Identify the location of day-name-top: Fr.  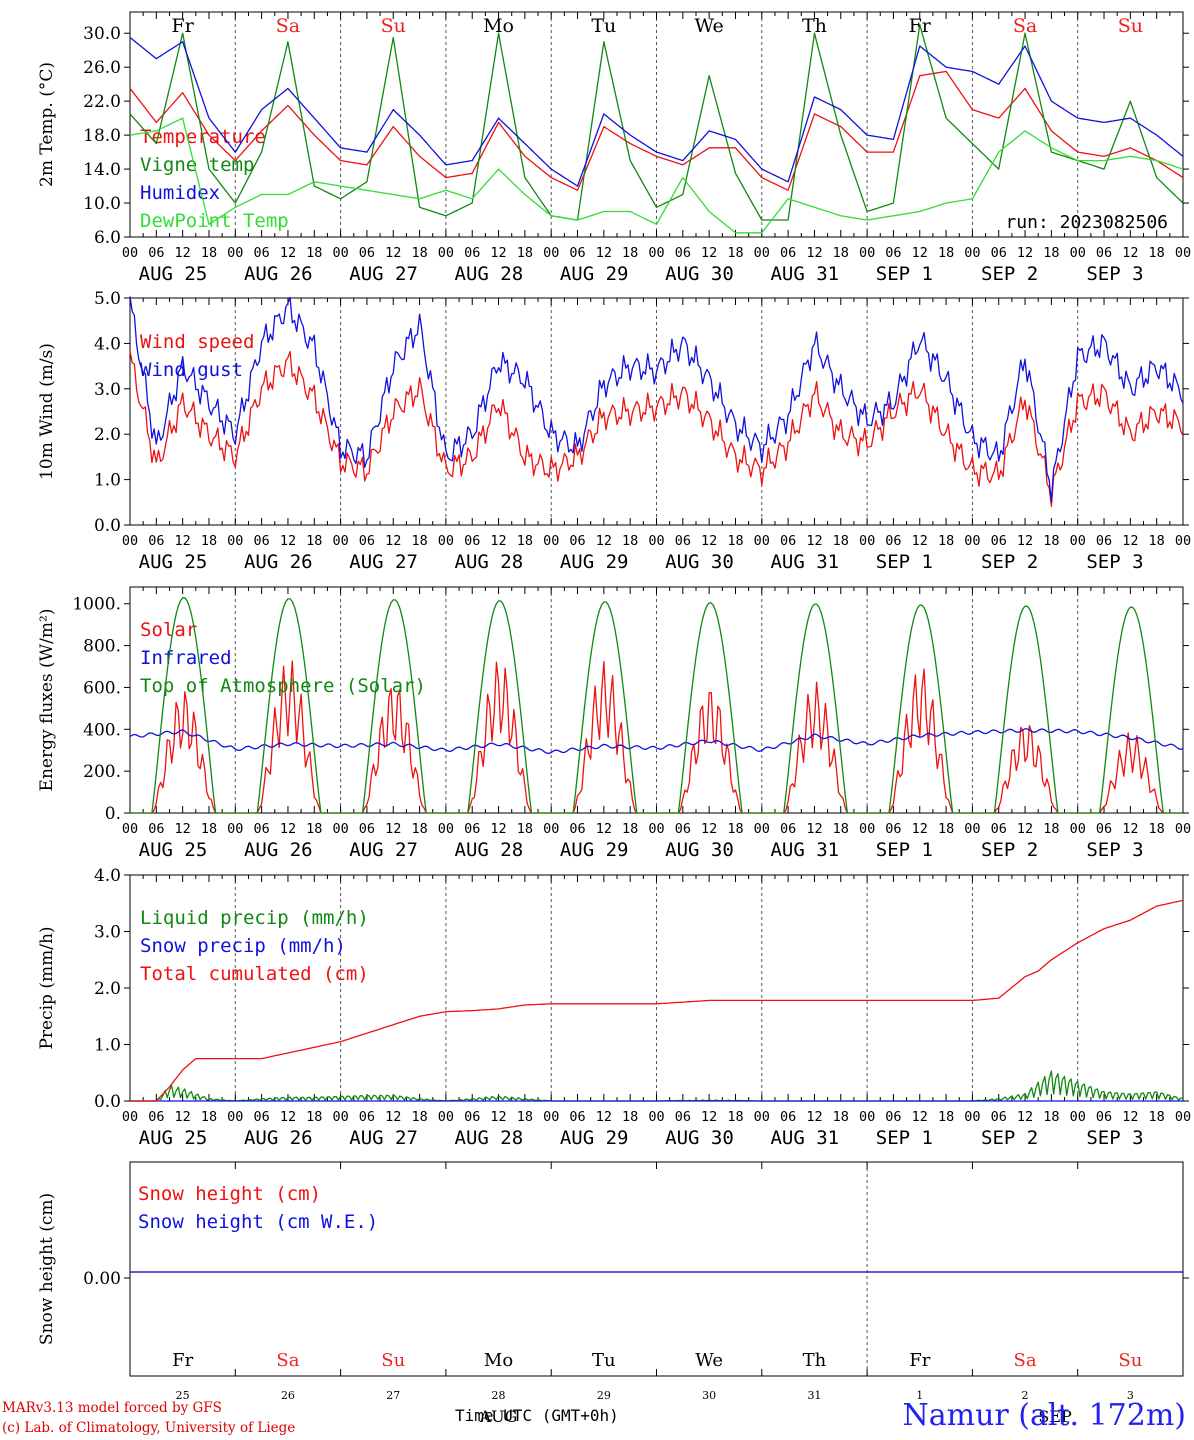
(183, 26).